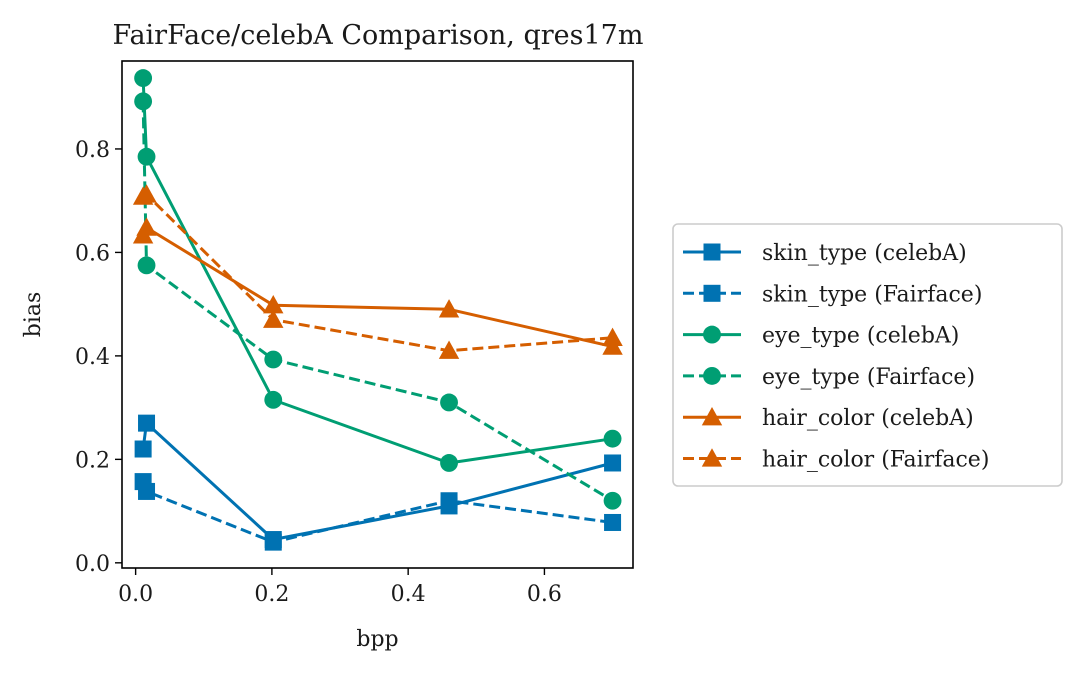 This screenshot has width=1079, height=674. I want to click on y-tick-label: 0.4, so click(92, 357).